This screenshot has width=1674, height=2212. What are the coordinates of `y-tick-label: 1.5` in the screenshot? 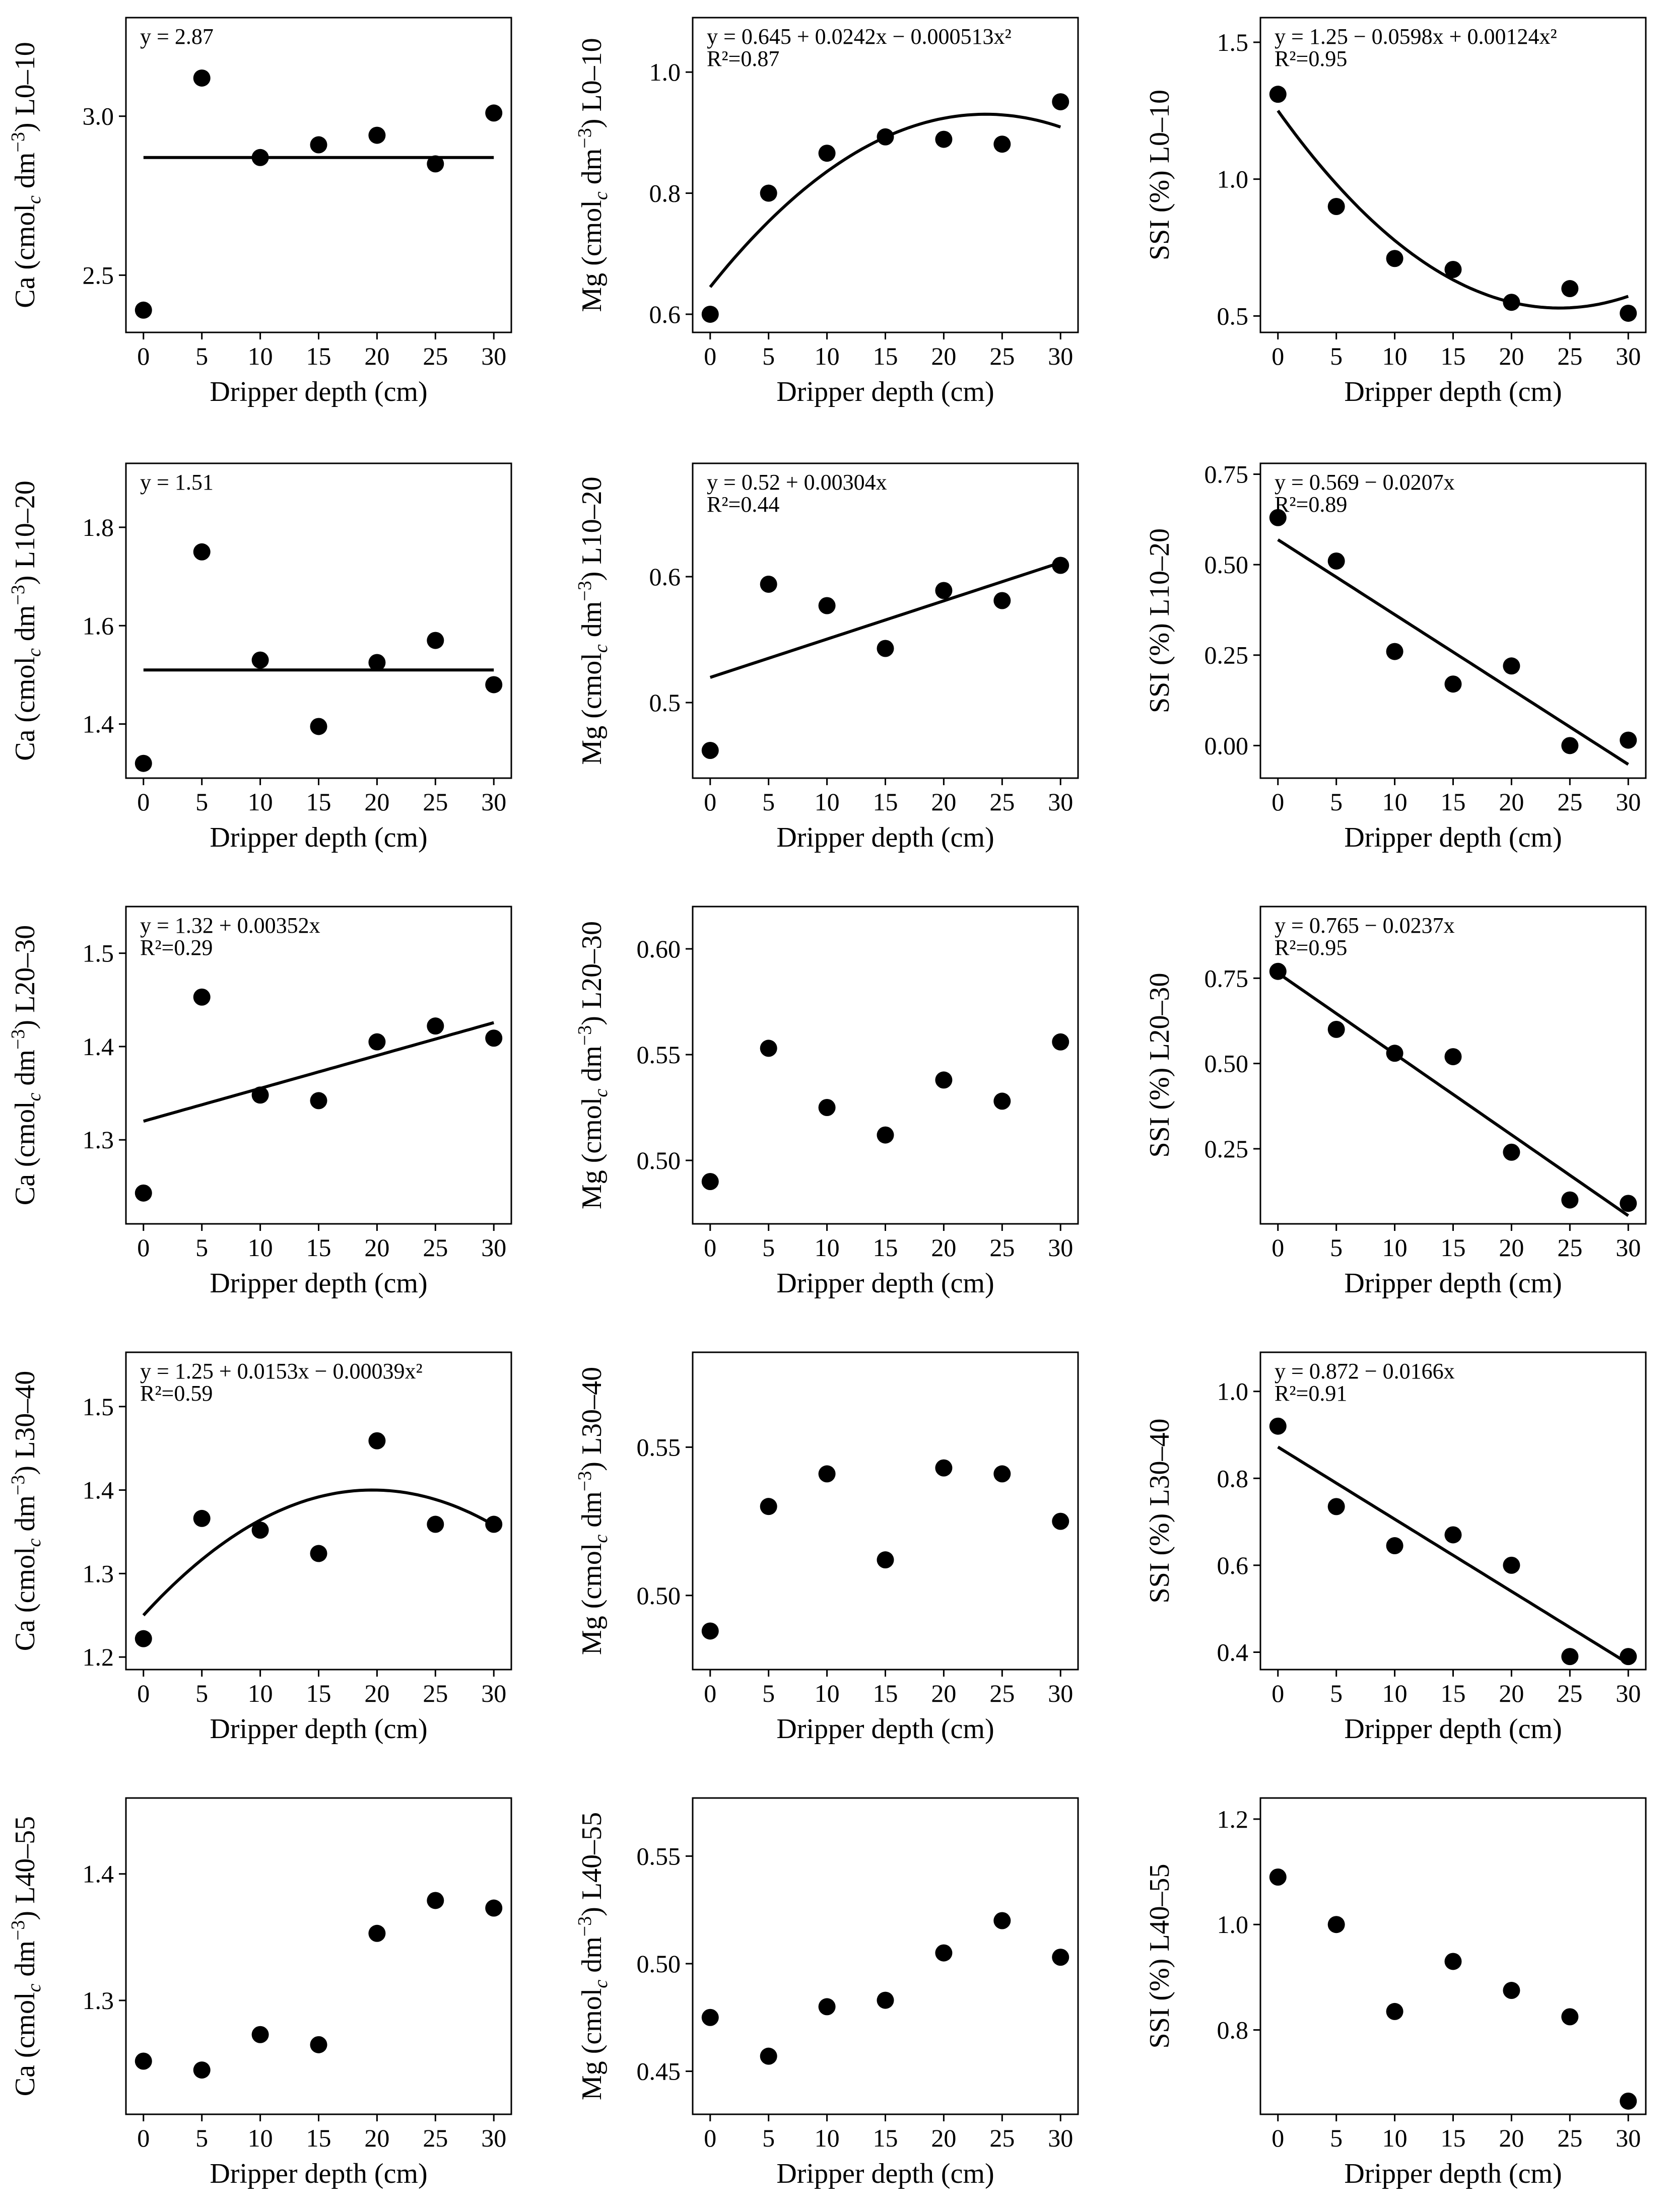 It's located at (99, 1407).